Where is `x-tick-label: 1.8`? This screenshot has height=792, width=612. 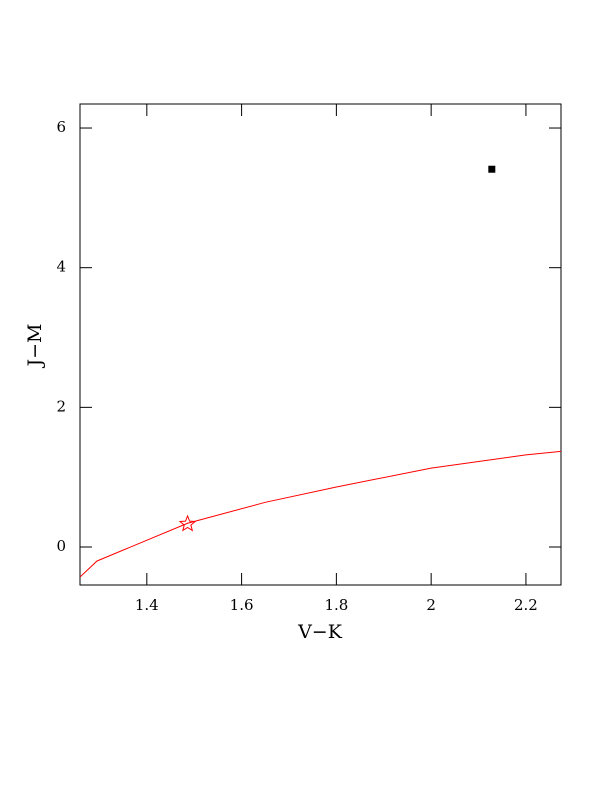
x-tick-label: 1.8 is located at coordinates (336, 605).